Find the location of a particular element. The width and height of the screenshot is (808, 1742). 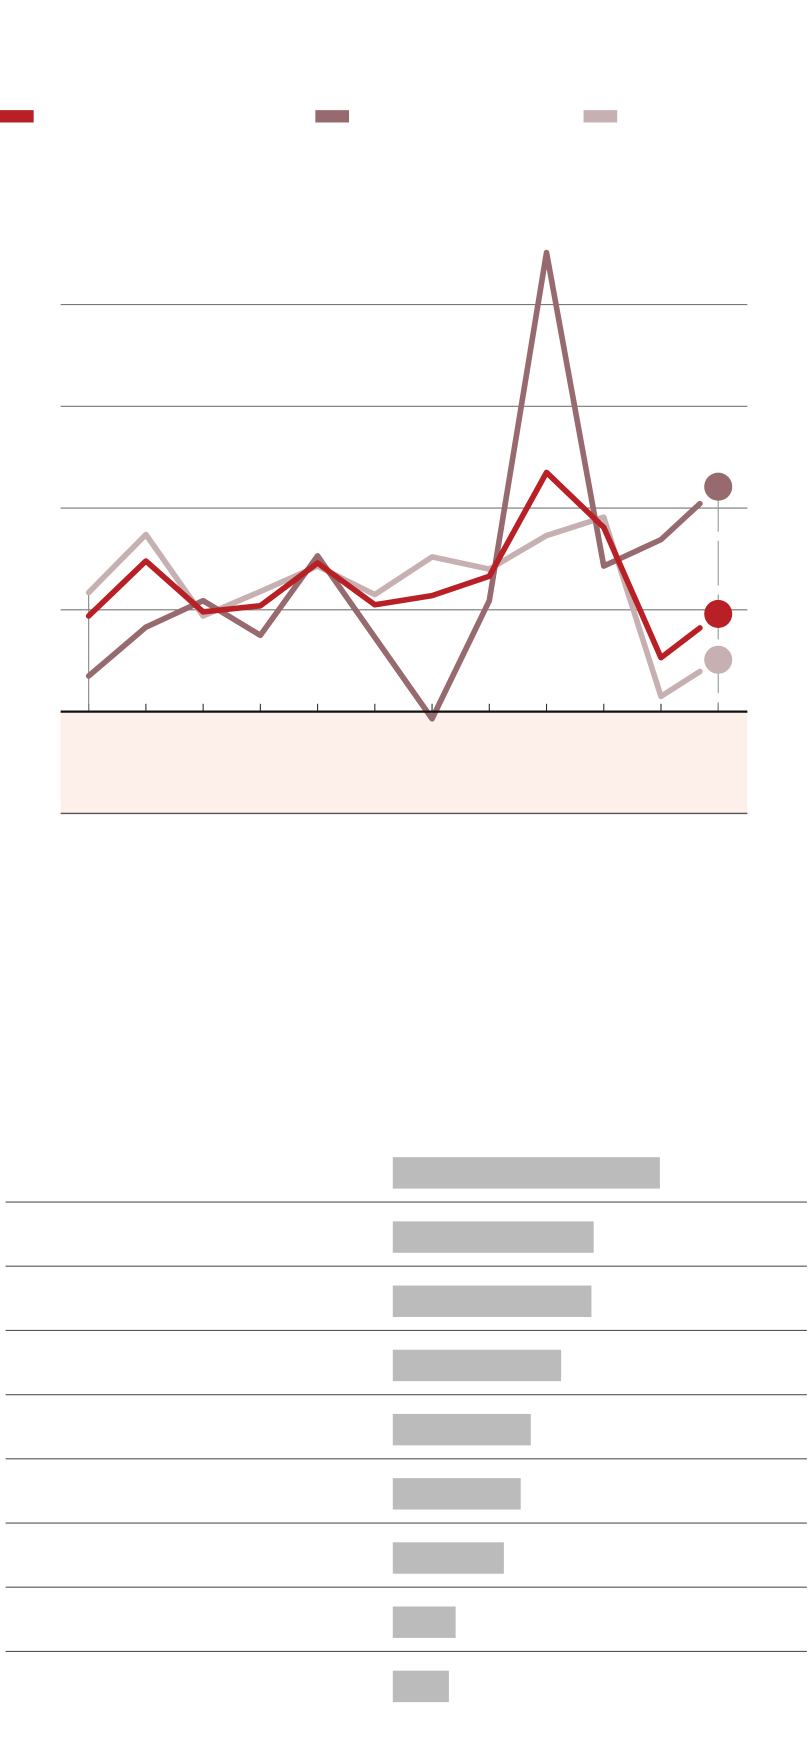

negative-band is located at coordinates (404, 762).